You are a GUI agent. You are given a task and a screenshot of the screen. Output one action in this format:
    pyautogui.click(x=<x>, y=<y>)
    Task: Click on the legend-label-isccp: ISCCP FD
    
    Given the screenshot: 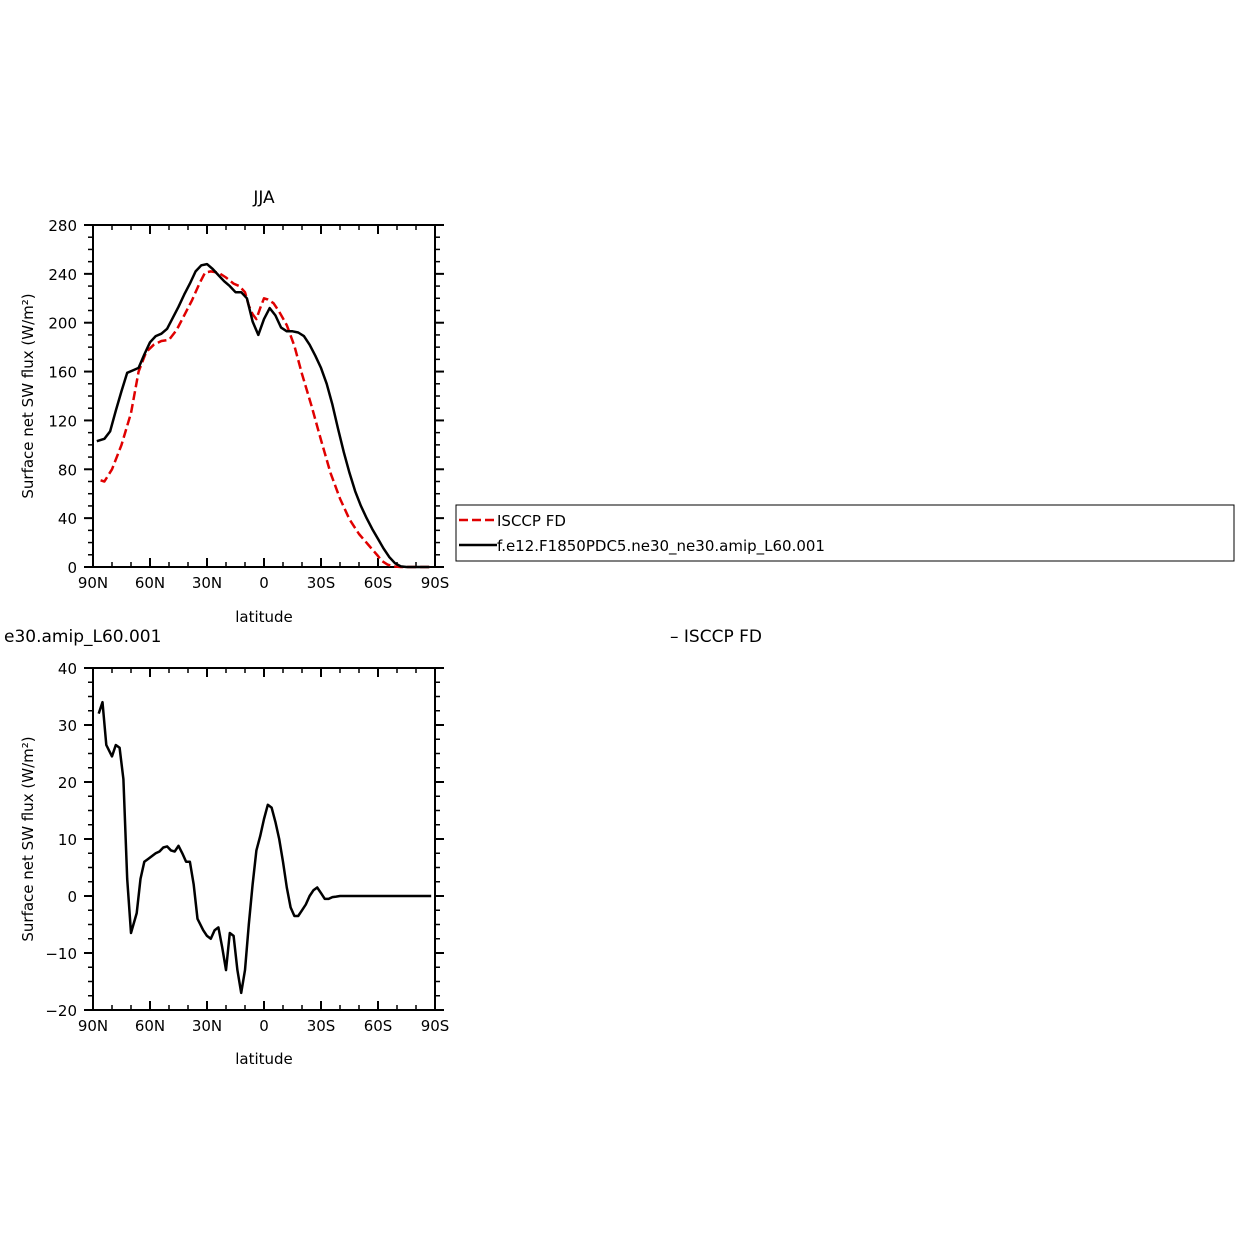 What is the action you would take?
    pyautogui.click(x=531, y=521)
    